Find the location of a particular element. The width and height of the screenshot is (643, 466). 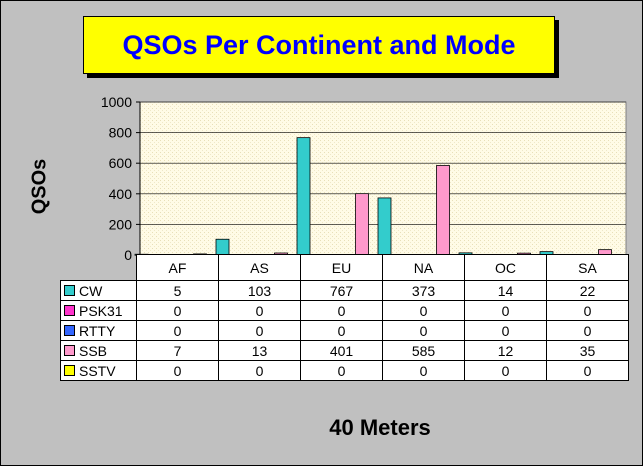

legend-label: PSK31 is located at coordinates (101, 310).